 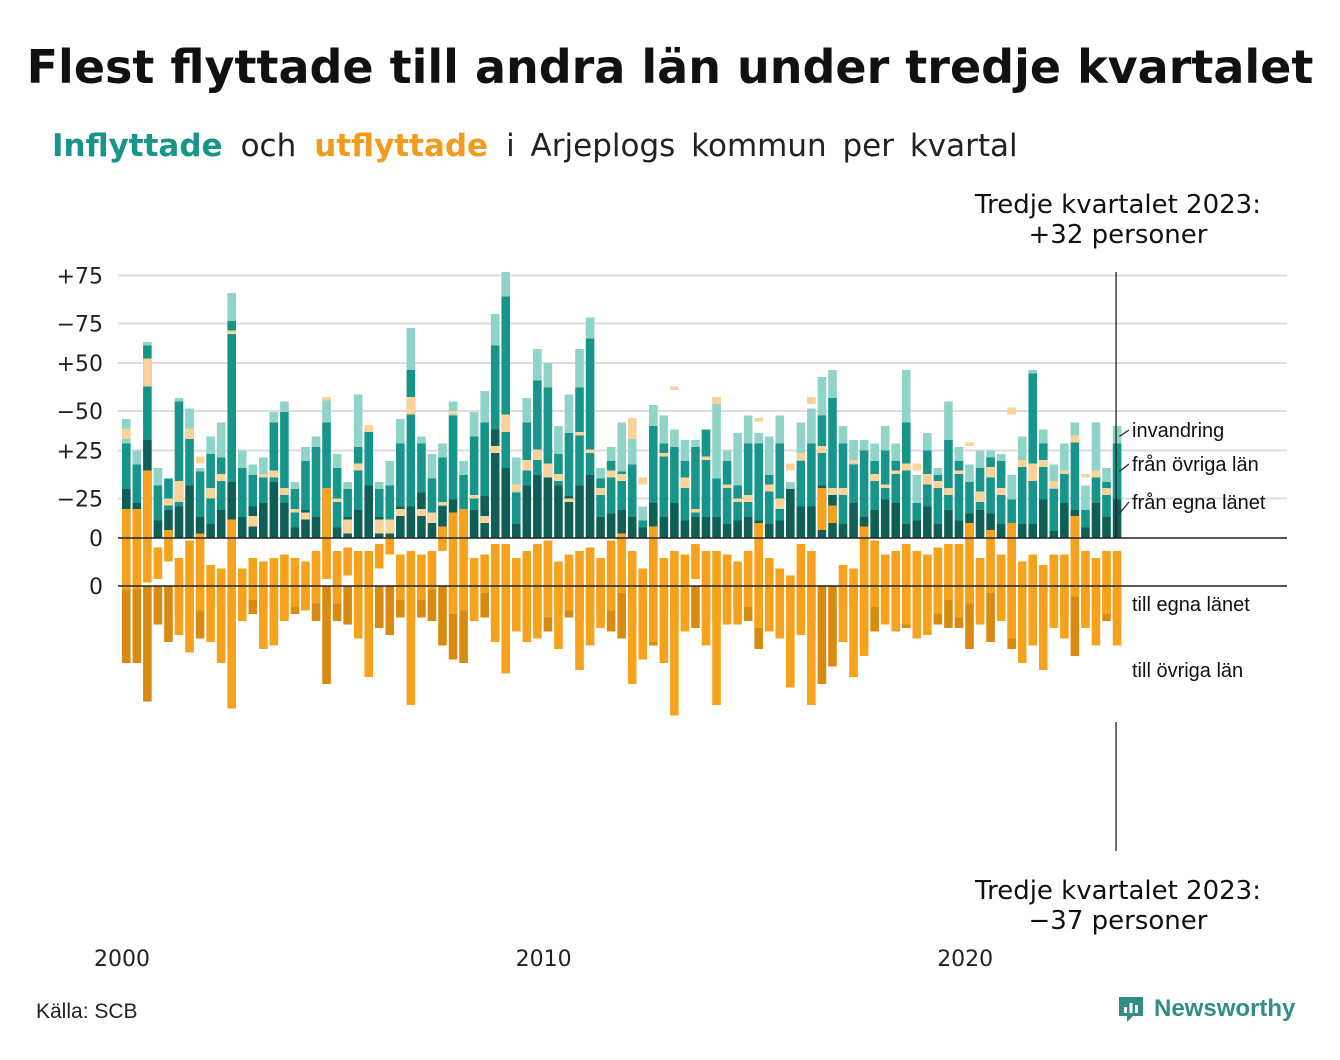 What do you see at coordinates (87, 1011) in the screenshot?
I see `source-note: Källa: SCB` at bounding box center [87, 1011].